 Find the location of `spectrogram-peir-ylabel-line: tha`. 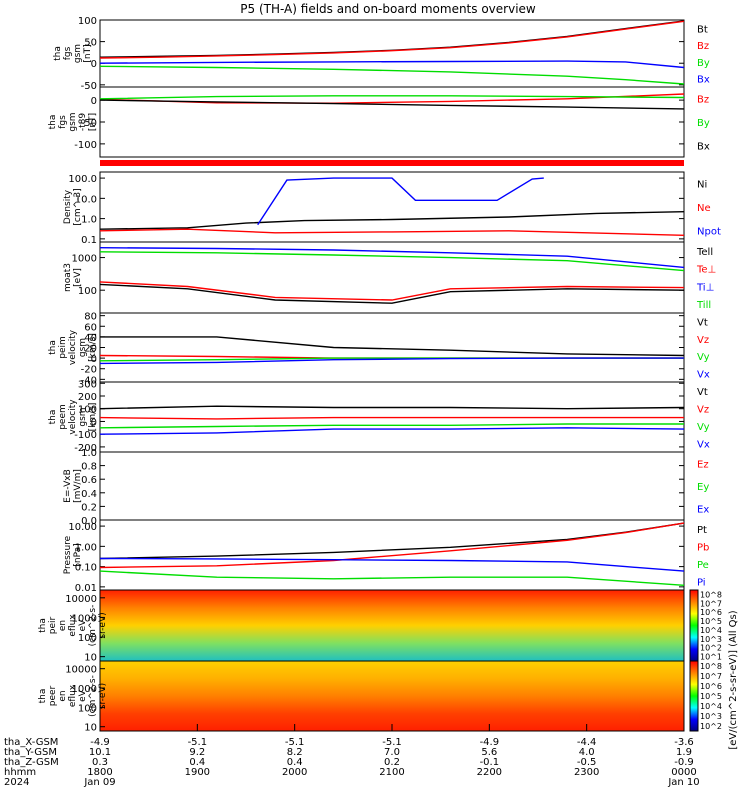

spectrogram-peir-ylabel-line: tha is located at coordinates (43, 625).